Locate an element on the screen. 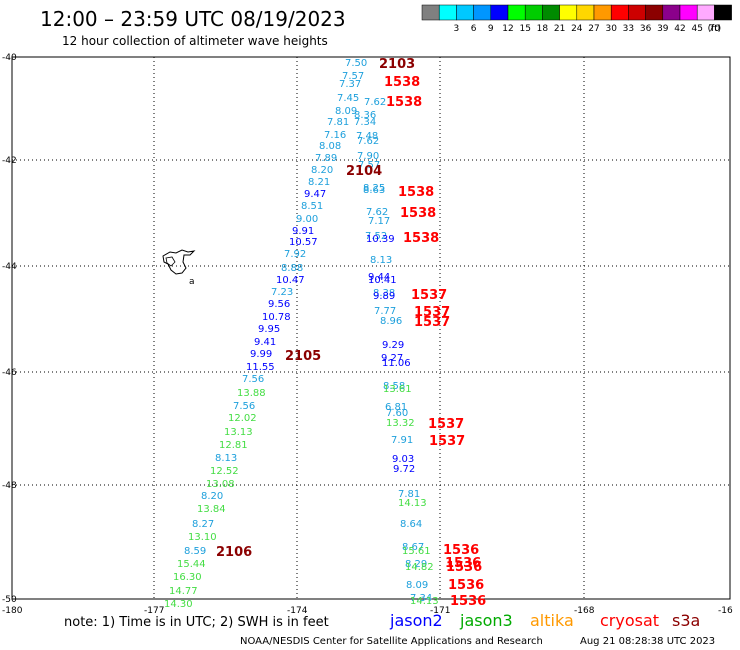 This screenshot has height=650, width=740. swh-value: 7.77 is located at coordinates (385, 311).